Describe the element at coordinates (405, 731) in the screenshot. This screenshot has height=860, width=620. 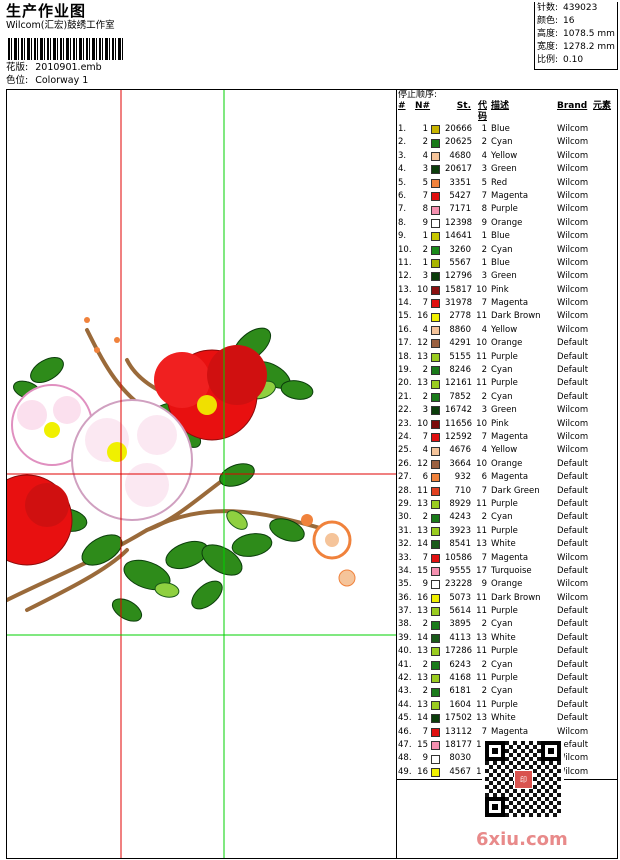
I see `row-index: 46.` at that location.